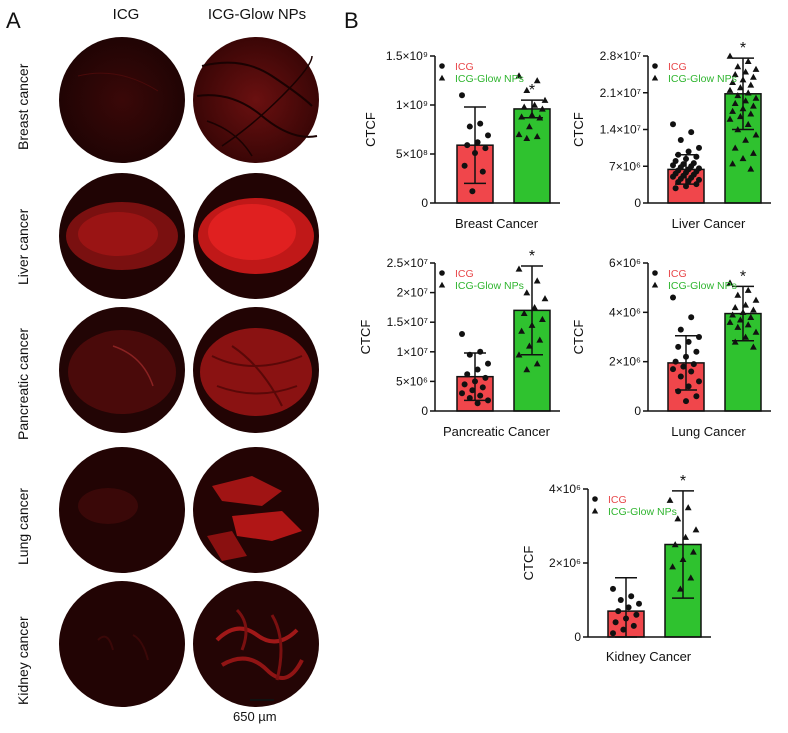 Image resolution: width=788 pixels, height=733 pixels. I want to click on pancreatic-y-tick-label: 2.5×10⁷, so click(407, 263).